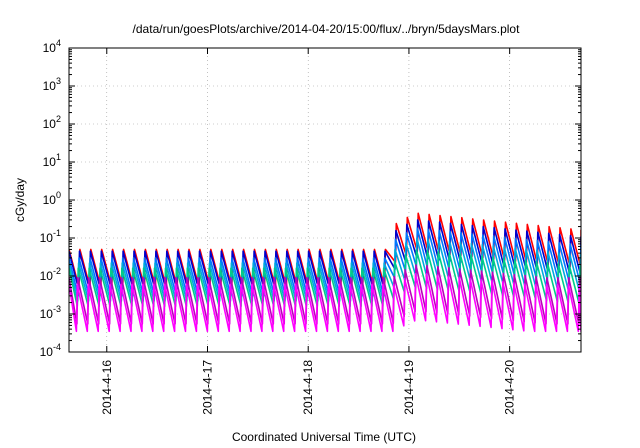  I want to click on y-axis-label: cGy/day, so click(20, 200).